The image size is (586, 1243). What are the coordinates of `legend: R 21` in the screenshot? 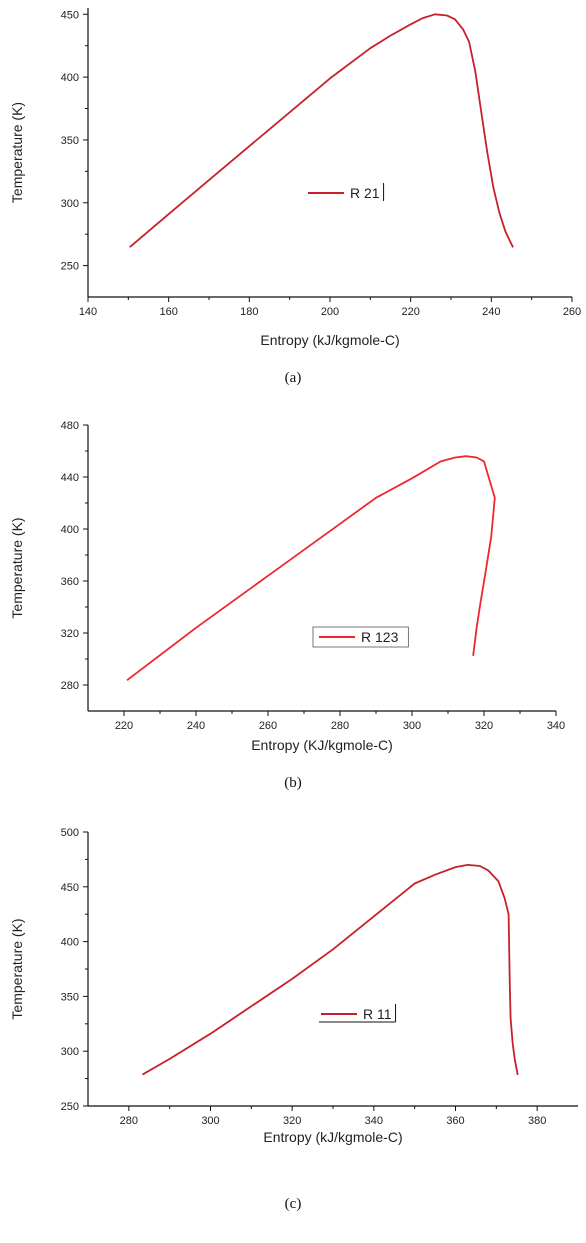 It's located at (346, 192).